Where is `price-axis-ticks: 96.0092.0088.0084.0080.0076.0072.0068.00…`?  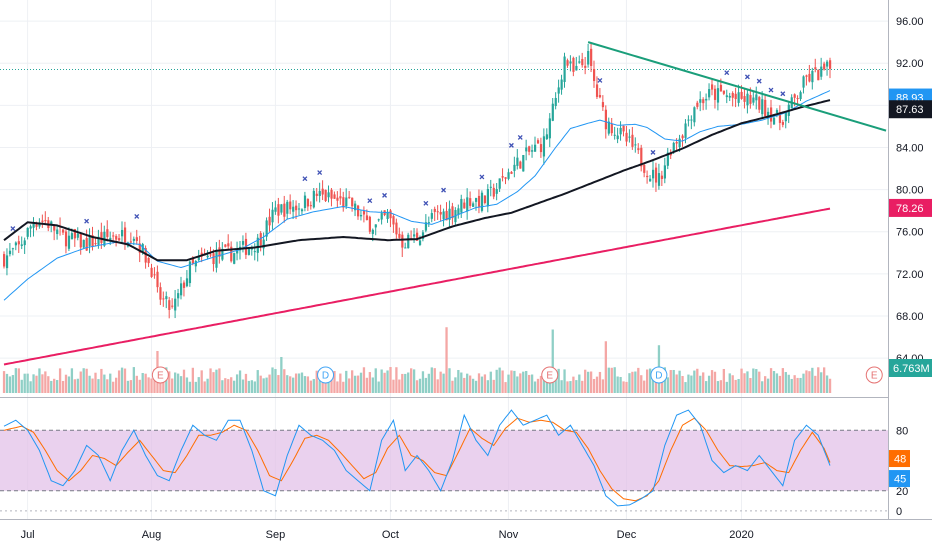
price-axis-ticks: 96.0092.0088.0084.0080.0076.0072.0068.00… is located at coordinates (910, 190).